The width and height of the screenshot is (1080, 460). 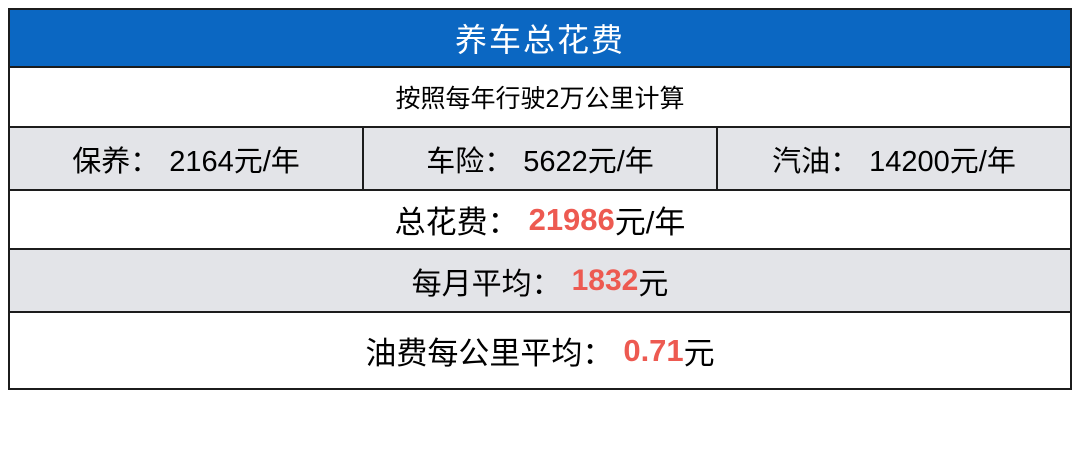 I want to click on fuel-unit: 元, so click(x=699, y=353).